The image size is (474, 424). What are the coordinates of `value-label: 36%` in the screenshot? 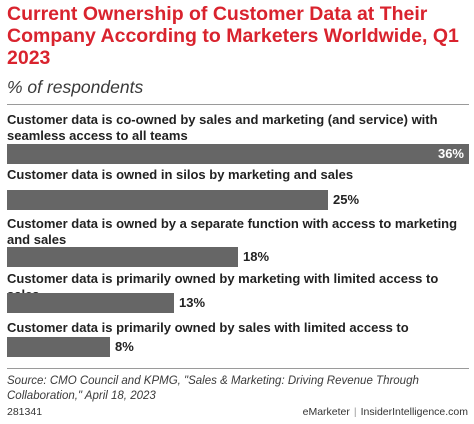 It's located at (450, 153).